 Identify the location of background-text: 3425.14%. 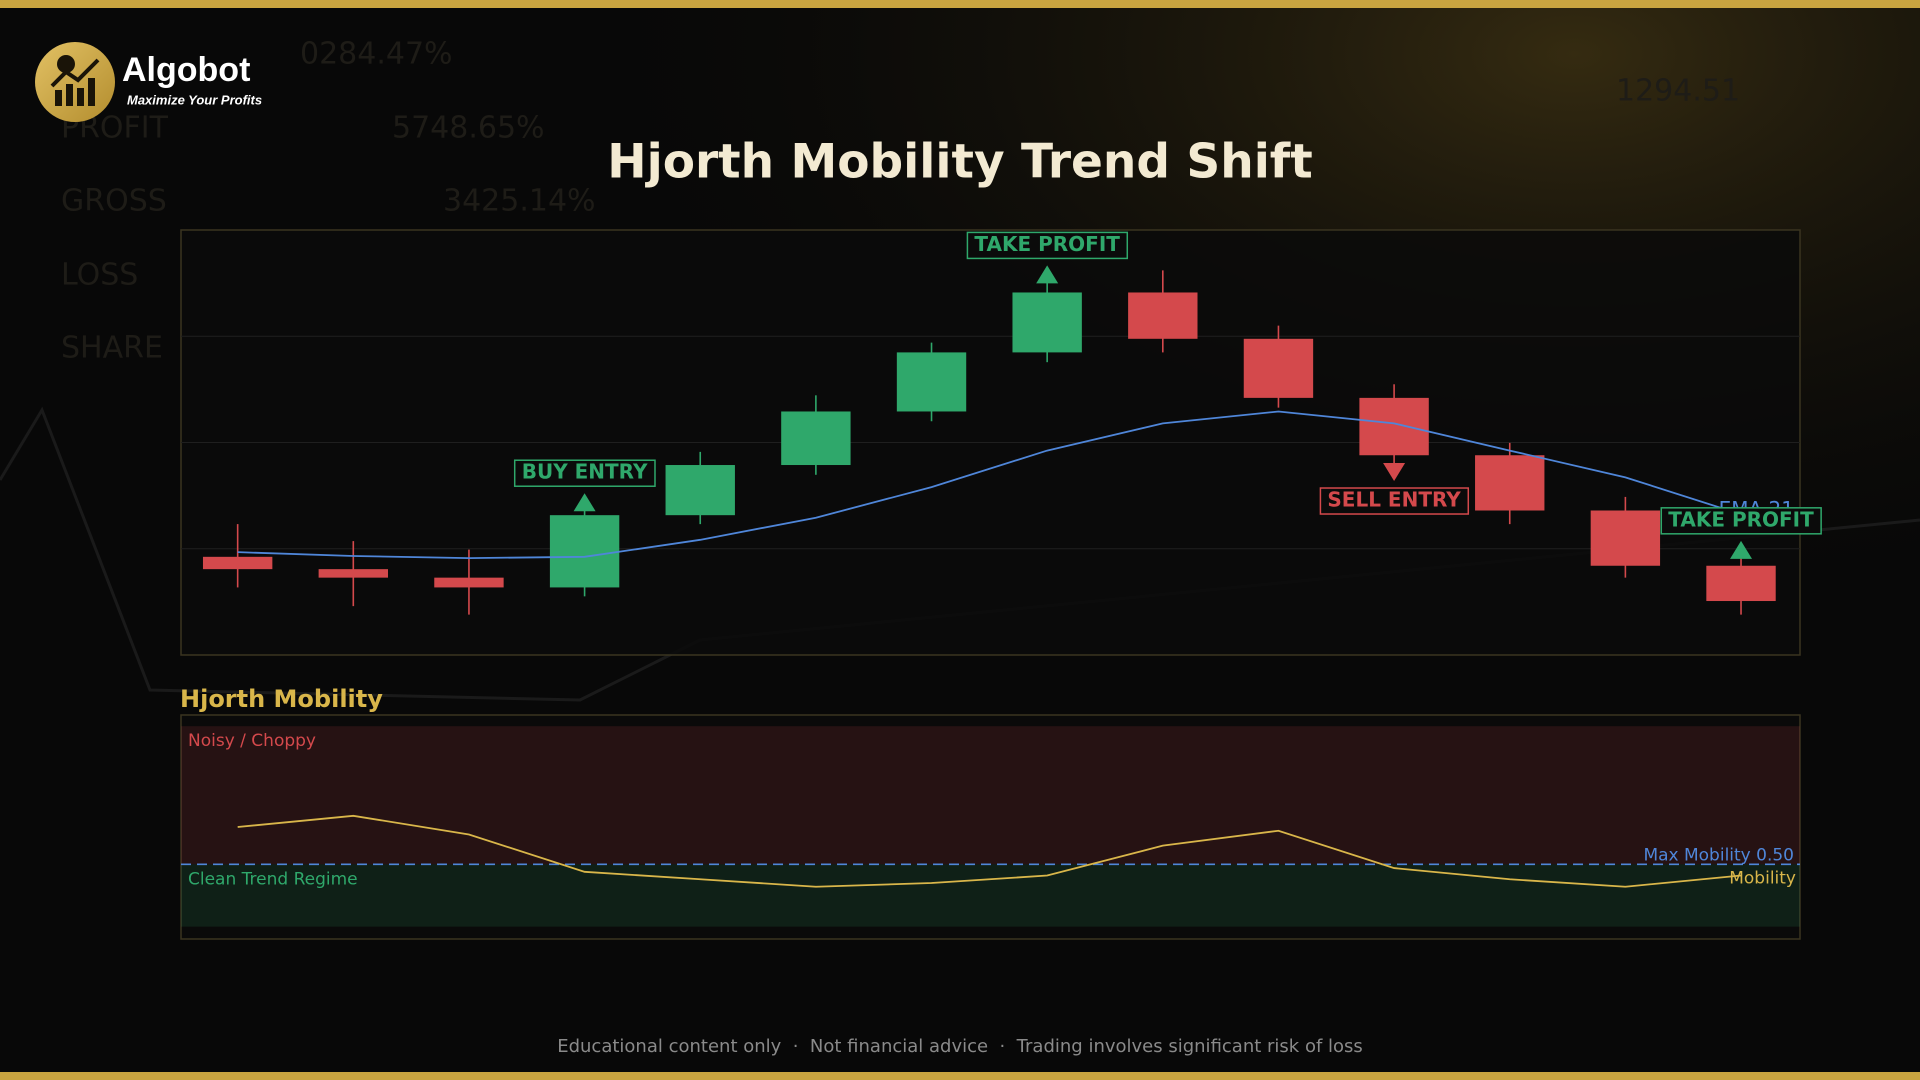
(519, 201).